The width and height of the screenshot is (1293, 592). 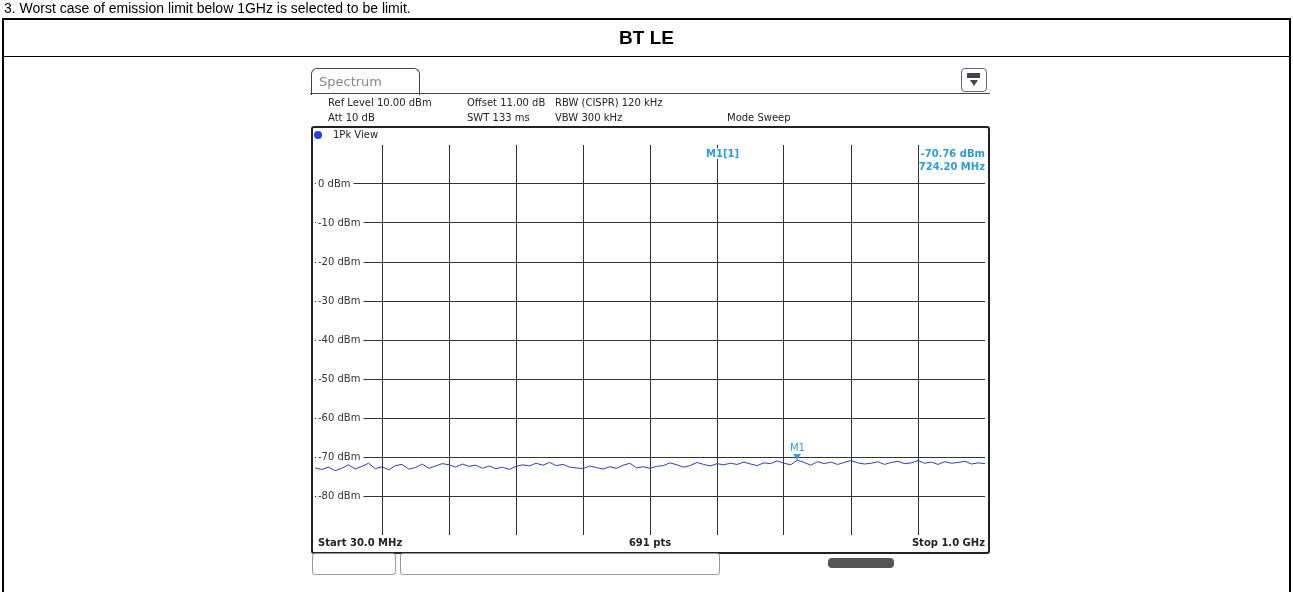 What do you see at coordinates (609, 102) in the screenshot?
I see `text: RBW (CISPR) 120 kHz` at bounding box center [609, 102].